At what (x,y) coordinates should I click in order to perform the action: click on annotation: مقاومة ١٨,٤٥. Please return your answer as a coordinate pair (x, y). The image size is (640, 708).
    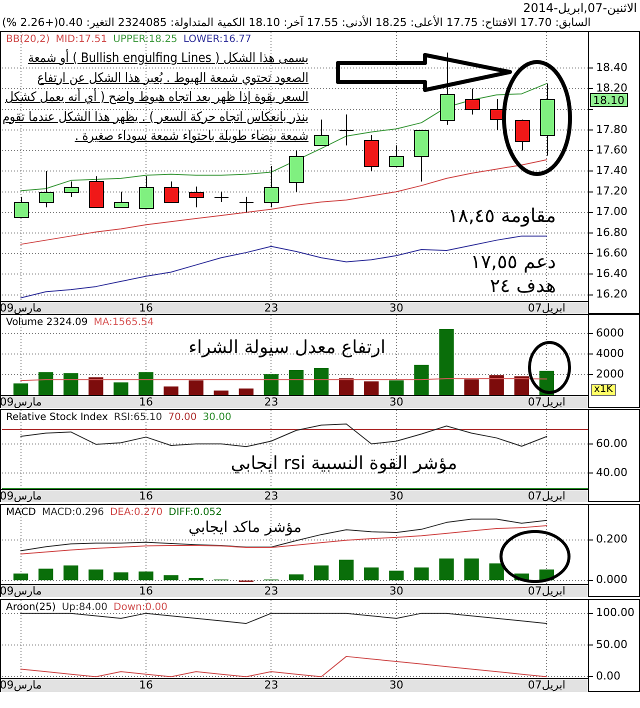
    Looking at the image, I should click on (502, 216).